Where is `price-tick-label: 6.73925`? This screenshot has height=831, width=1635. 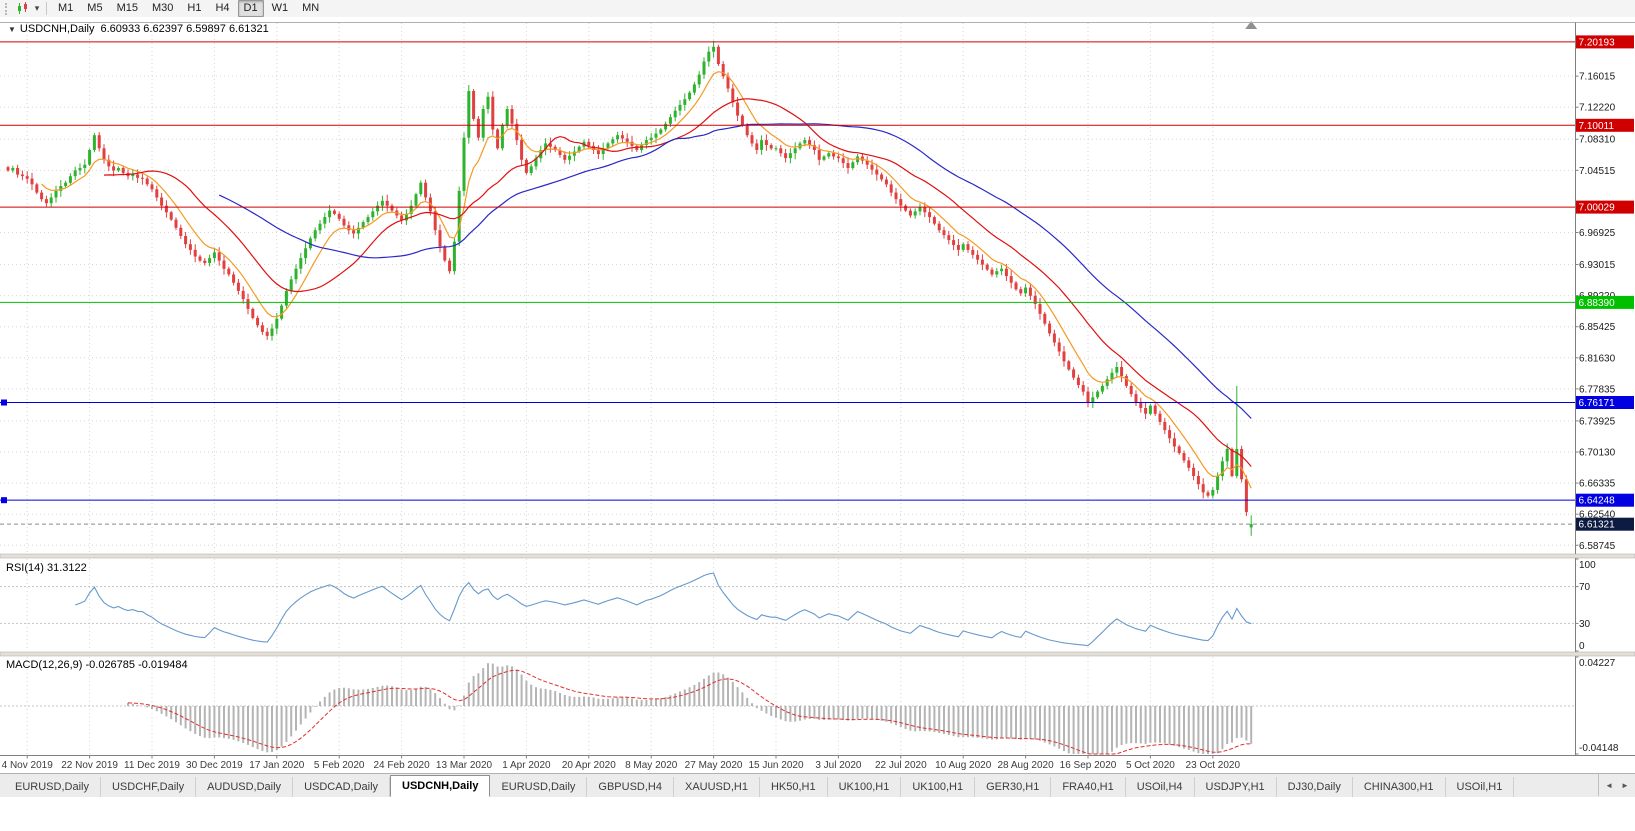 price-tick-label: 6.73925 is located at coordinates (1597, 421).